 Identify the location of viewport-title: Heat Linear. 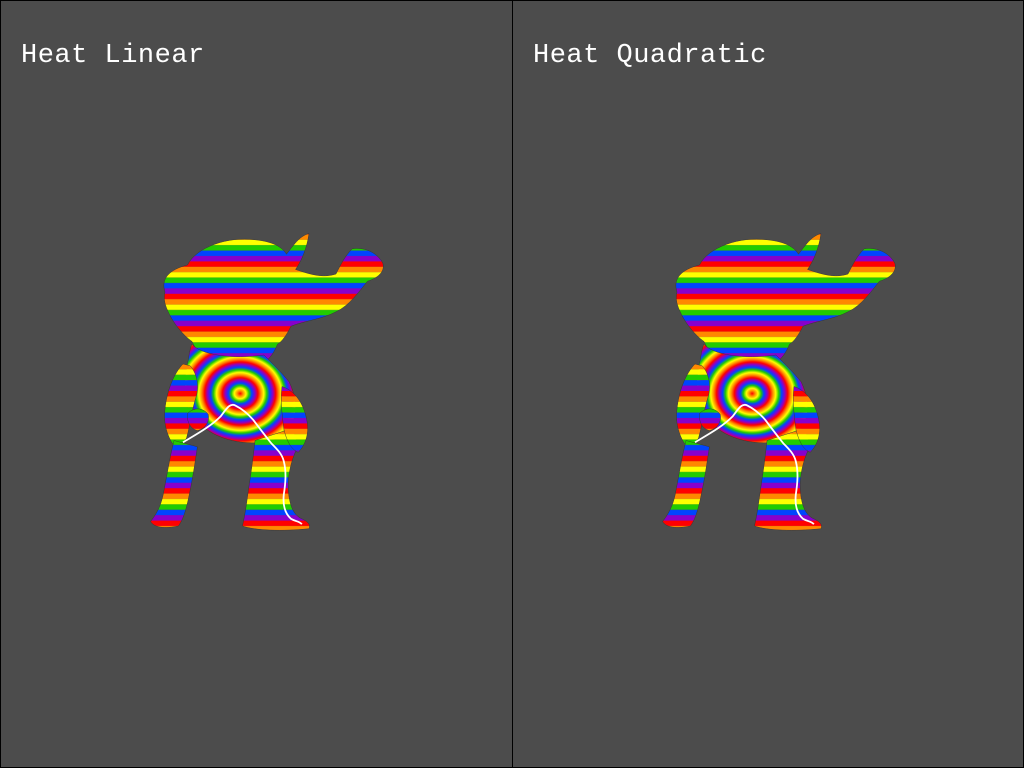
(113, 56).